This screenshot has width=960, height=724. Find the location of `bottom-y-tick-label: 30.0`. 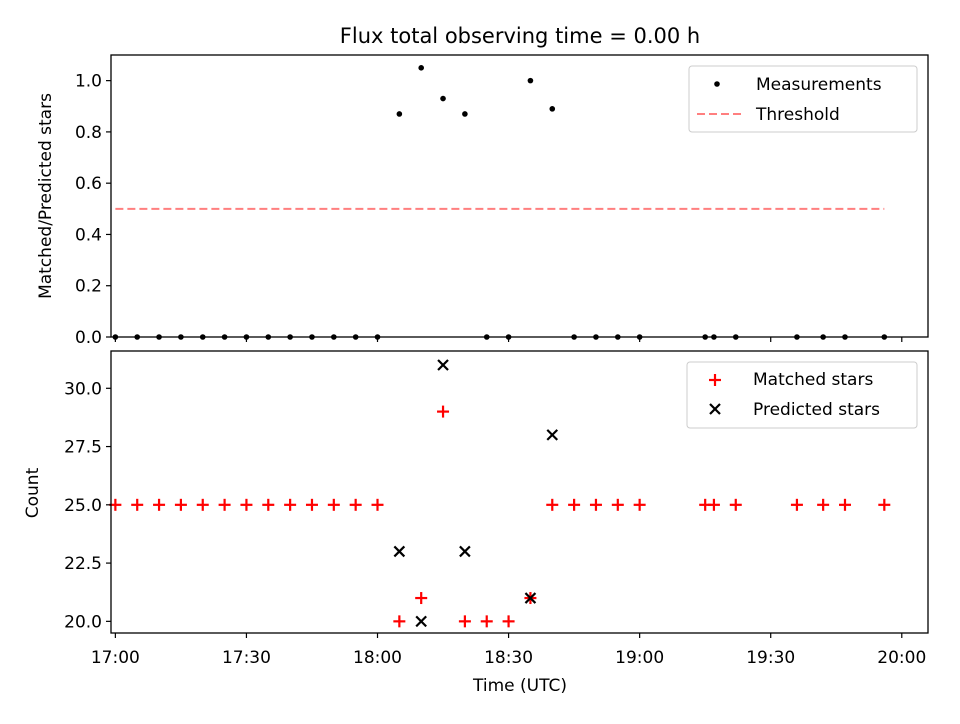

bottom-y-tick-label: 30.0 is located at coordinates (83, 389).